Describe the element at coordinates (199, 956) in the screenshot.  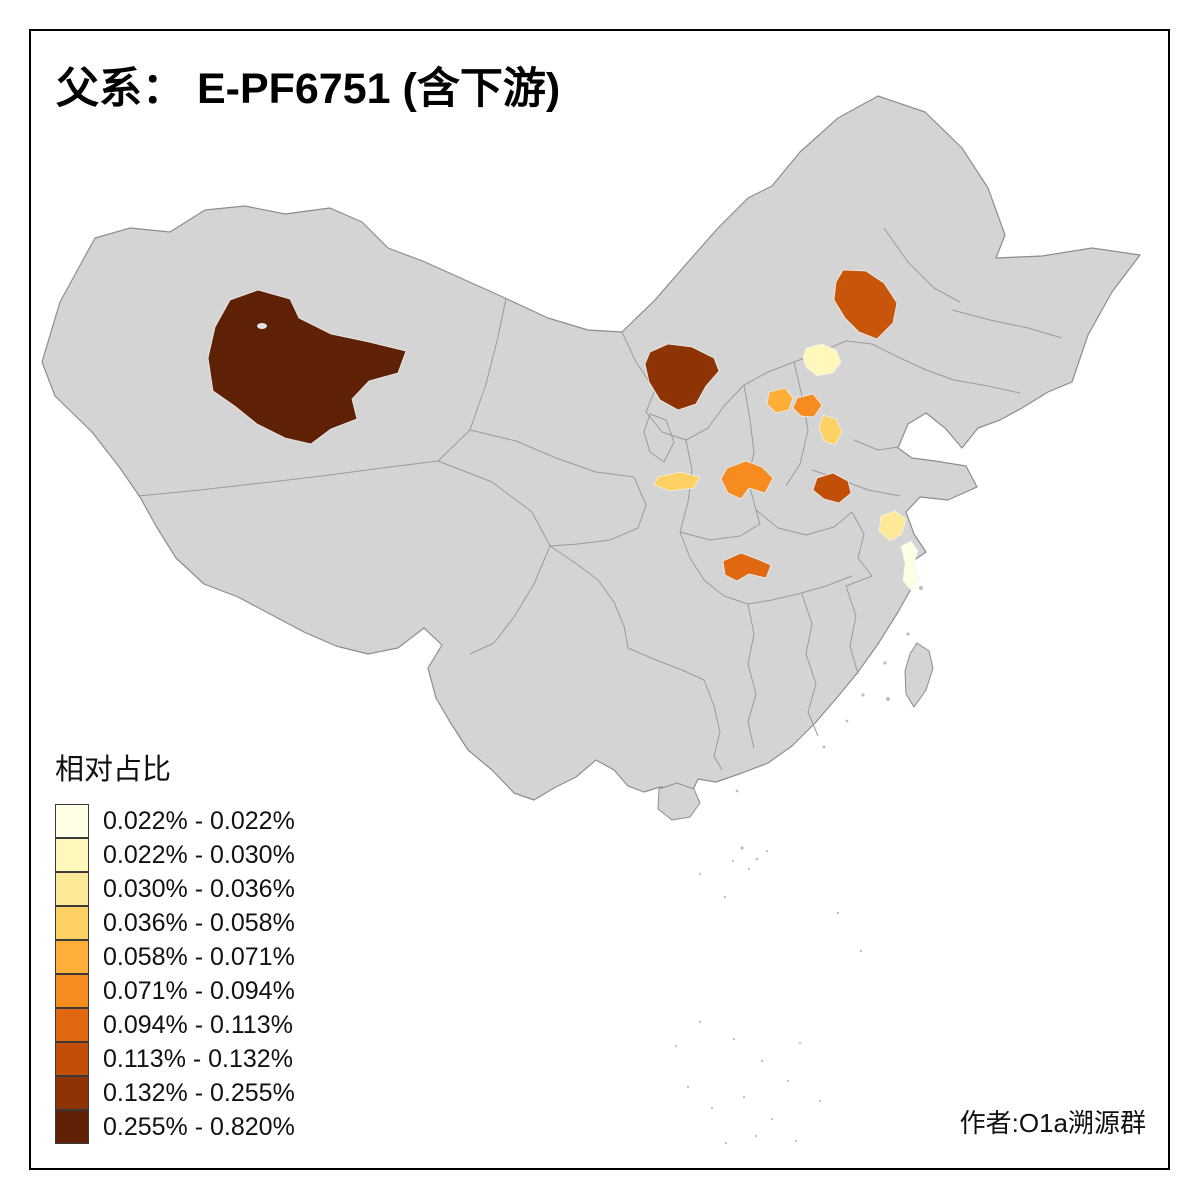
I see `legend-label: 0.058% - 0.071%` at that location.